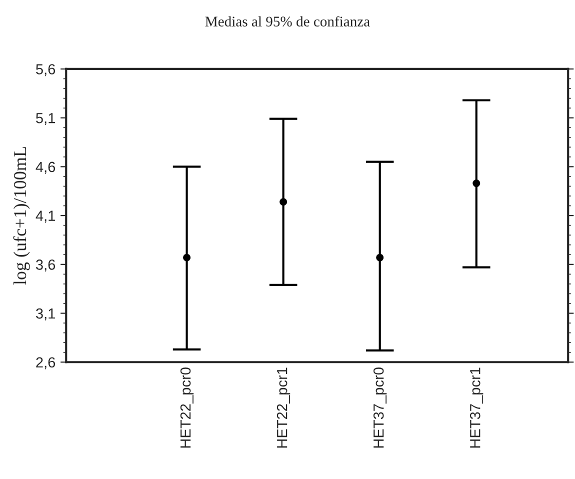 Image resolution: width=575 pixels, height=479 pixels. What do you see at coordinates (477, 408) in the screenshot?
I see `x-tick-label: HET37_pcr1` at bounding box center [477, 408].